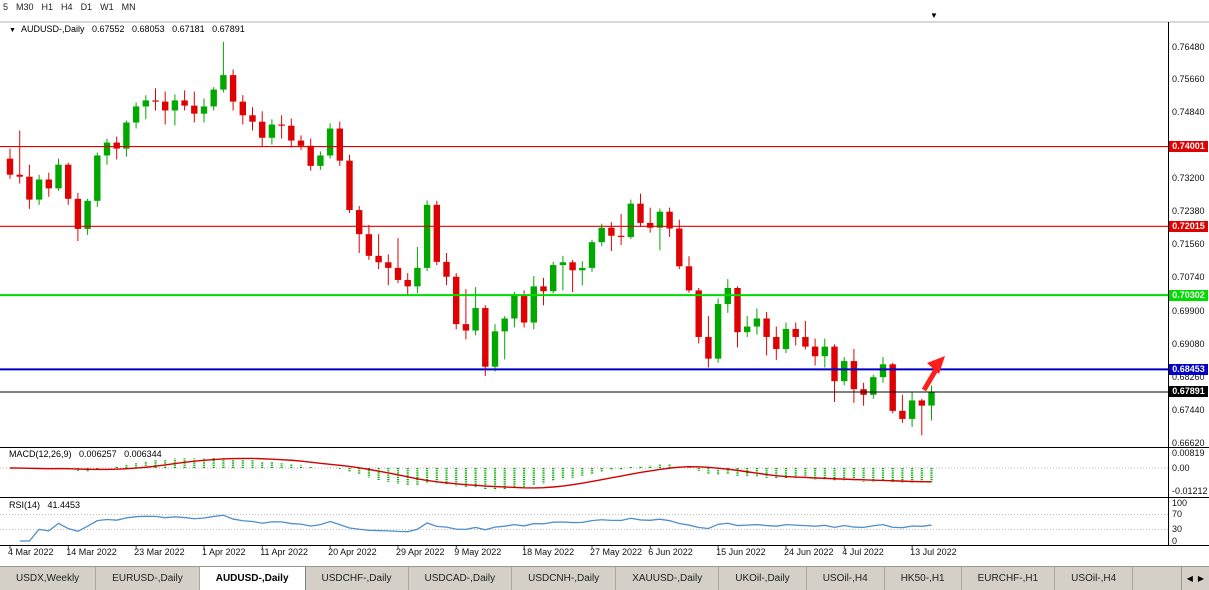 The height and width of the screenshot is (590, 1209). What do you see at coordinates (25, 505) in the screenshot?
I see `rsi-name: RSI(14)` at bounding box center [25, 505].